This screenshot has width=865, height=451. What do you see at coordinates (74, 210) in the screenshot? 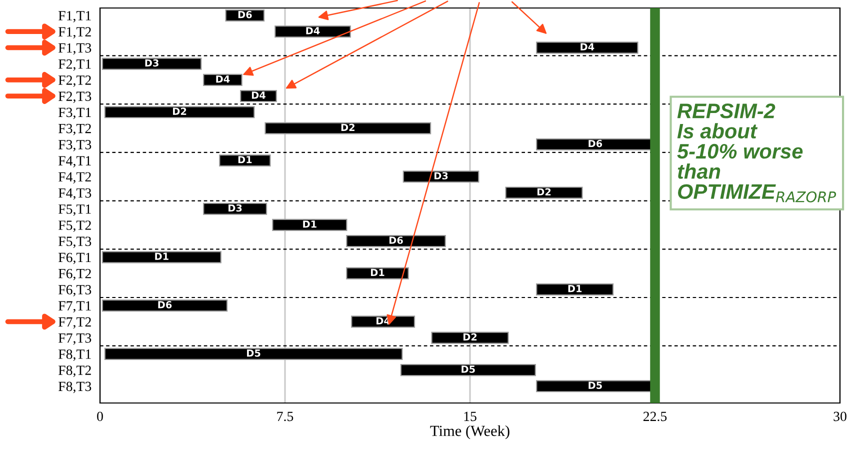
I see `y-tick-label: F5,T1` at bounding box center [74, 210].